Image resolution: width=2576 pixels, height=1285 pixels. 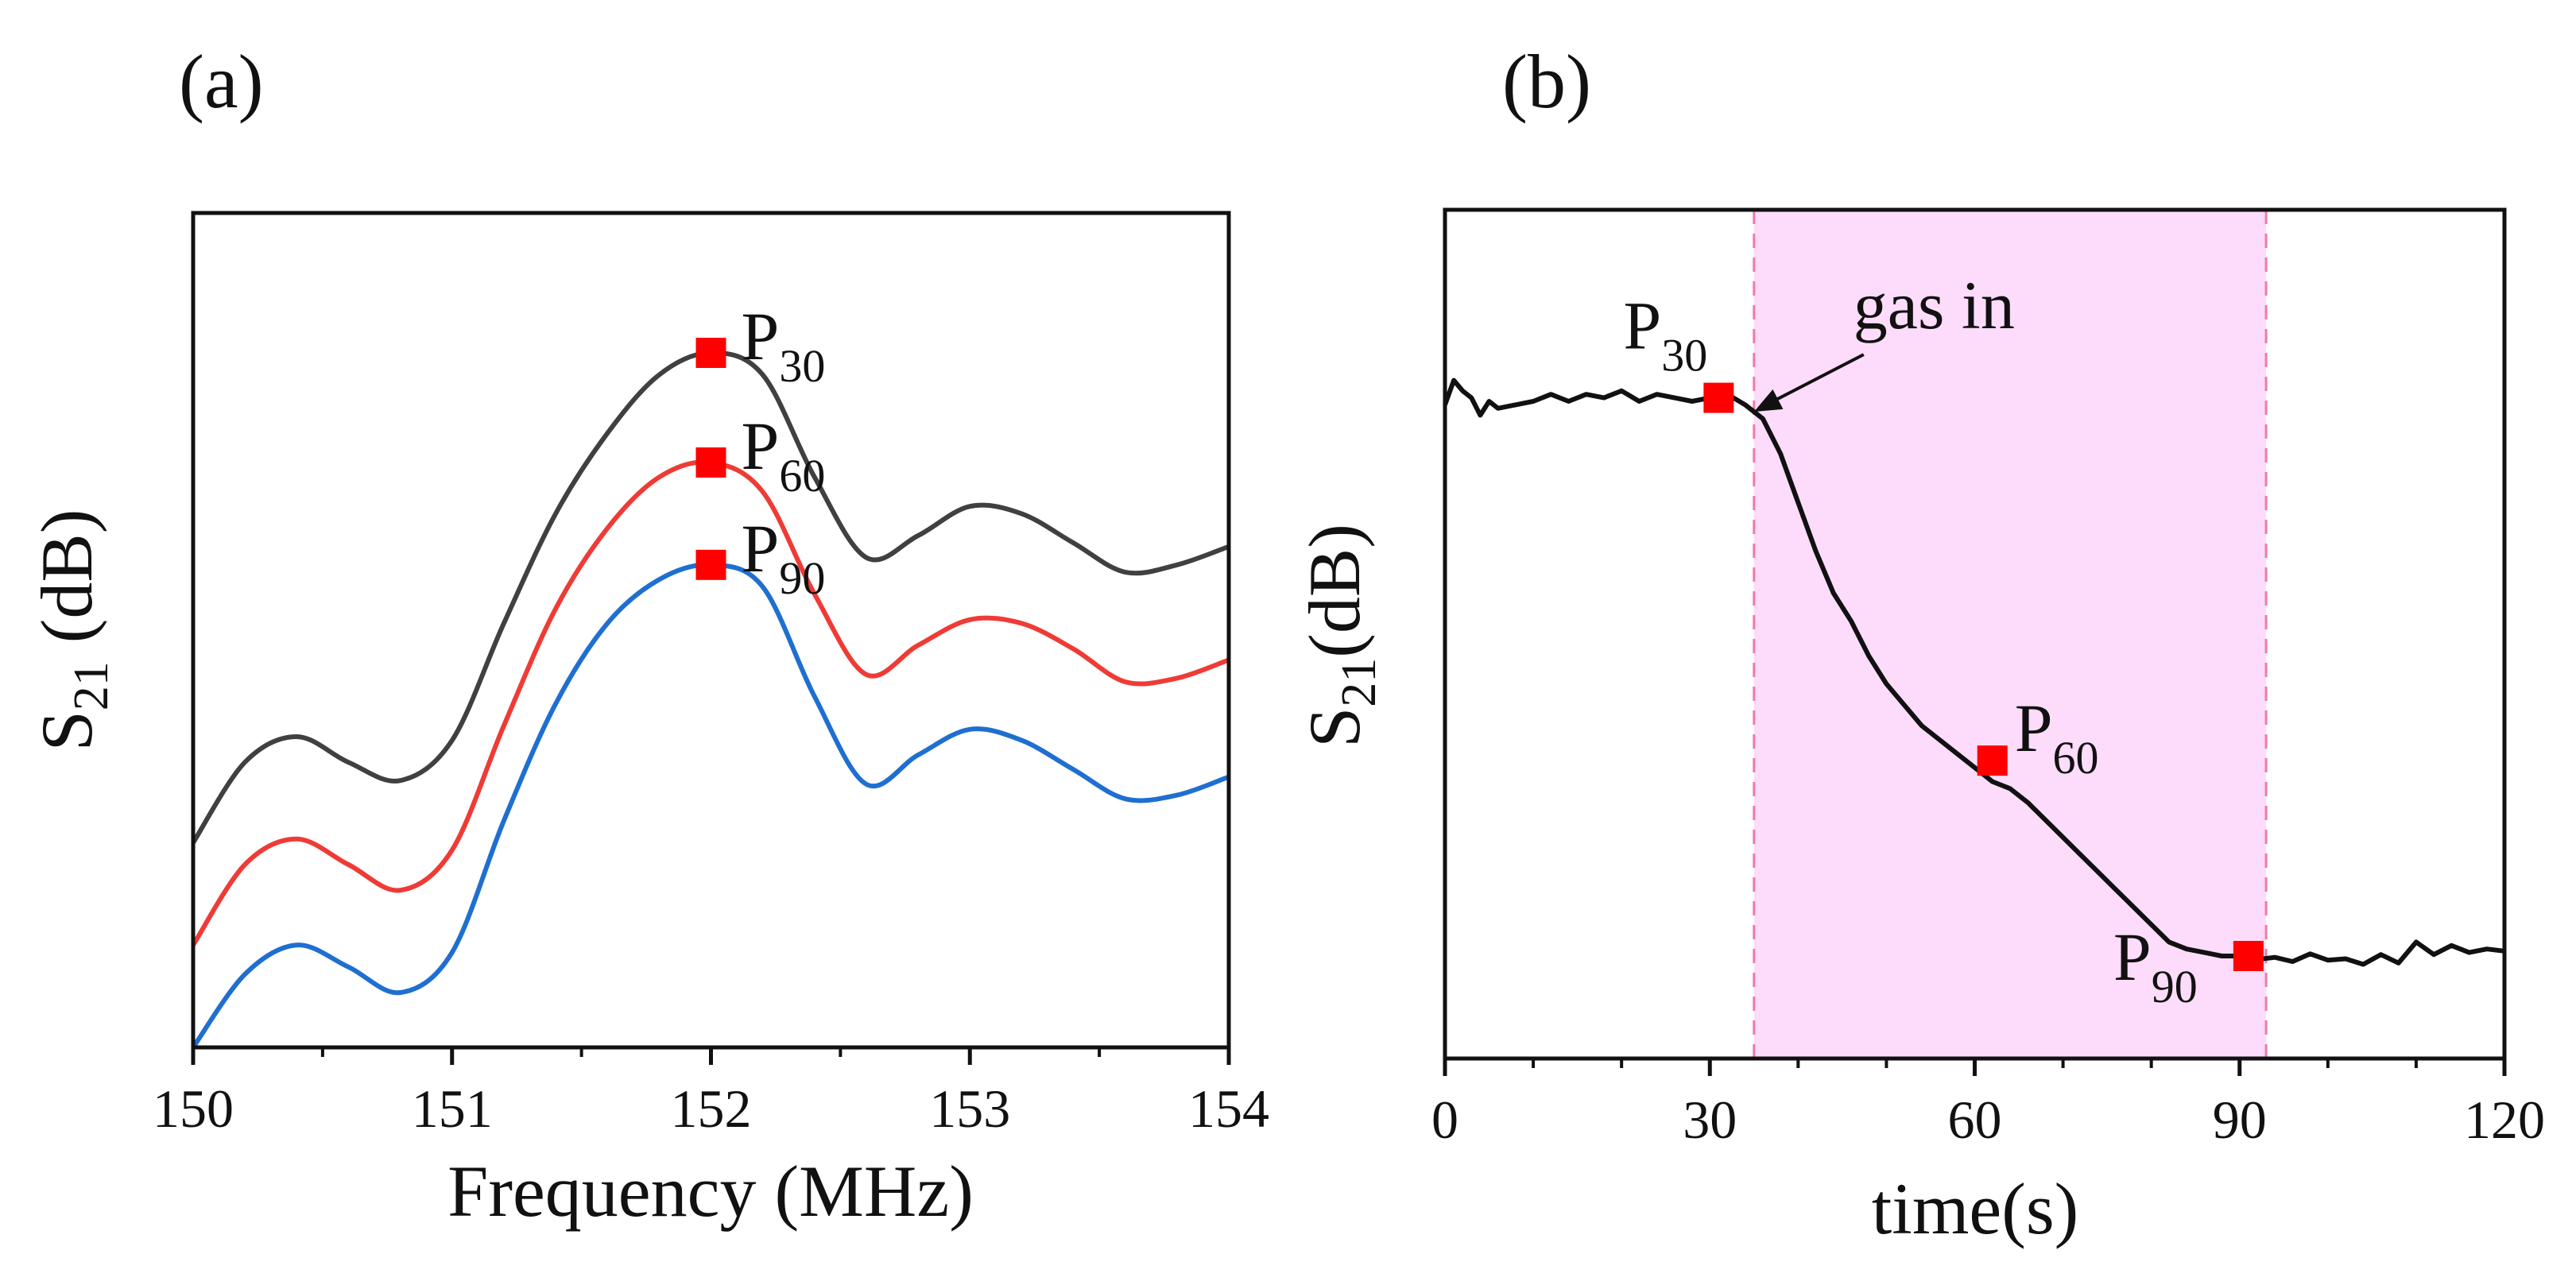 What do you see at coordinates (710, 1191) in the screenshot?
I see `panel-a-x-axis-title: Frequency (MHz)` at bounding box center [710, 1191].